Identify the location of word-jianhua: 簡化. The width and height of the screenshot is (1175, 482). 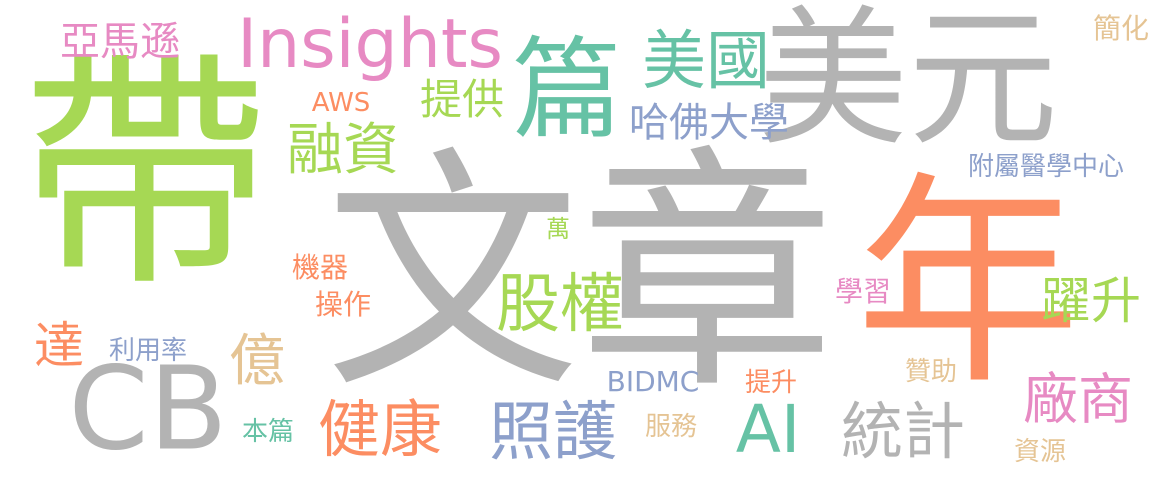
(1121, 28).